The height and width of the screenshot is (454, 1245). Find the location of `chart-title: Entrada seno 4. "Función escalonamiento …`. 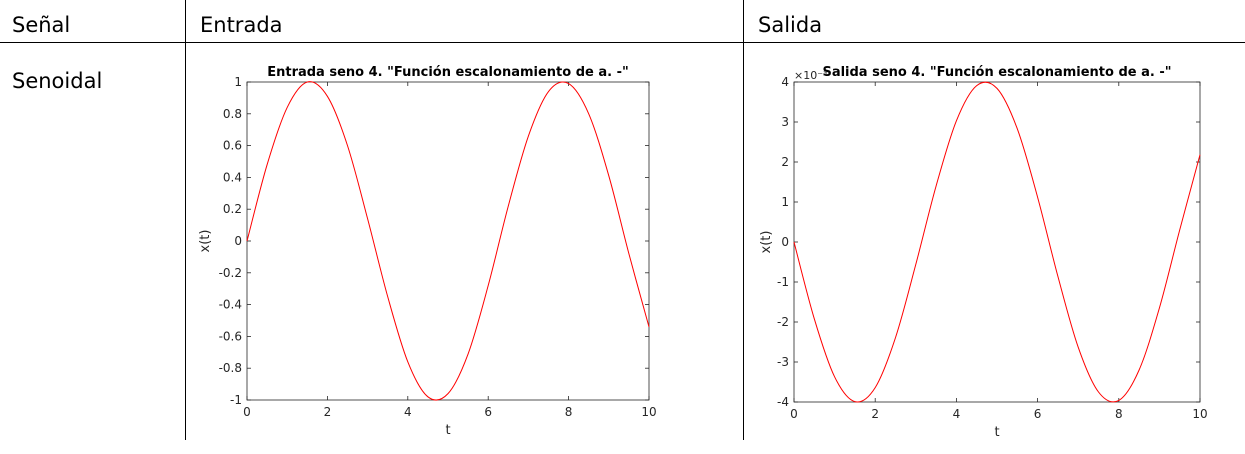

chart-title: Entrada seno 4. "Función escalonamiento … is located at coordinates (448, 72).